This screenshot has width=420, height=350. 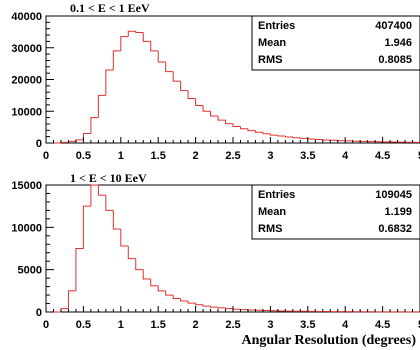 I want to click on stats-box: Entries 407400 Mean 1.946 RMS 0.8085, so click(x=335, y=43).